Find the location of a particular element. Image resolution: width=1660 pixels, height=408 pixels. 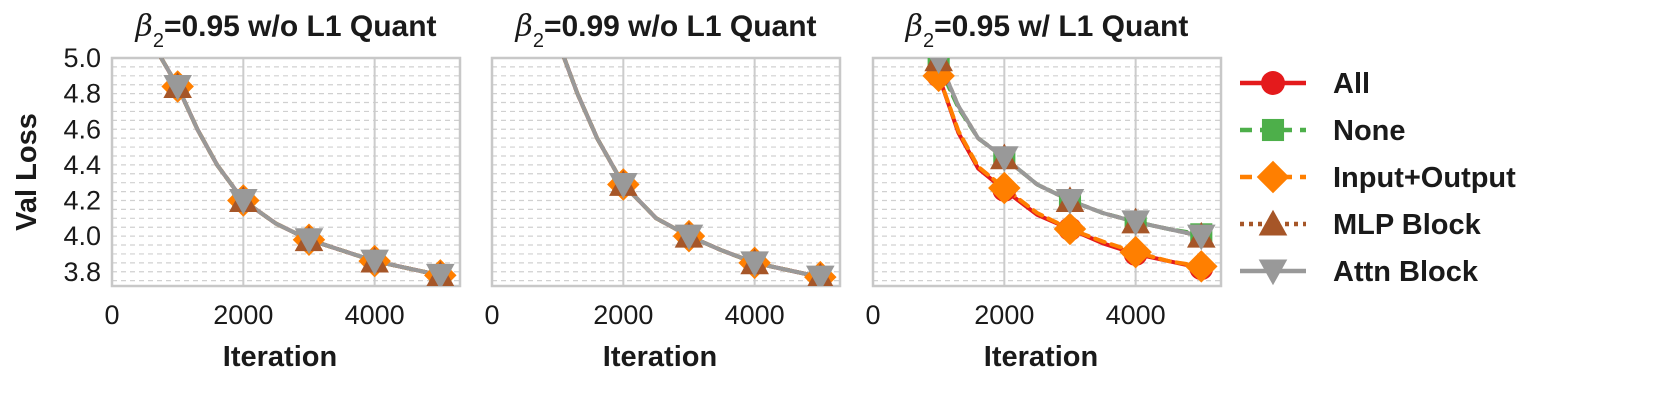

legend: All None Input+Output MLP Block Attn Block is located at coordinates (1378, 178).